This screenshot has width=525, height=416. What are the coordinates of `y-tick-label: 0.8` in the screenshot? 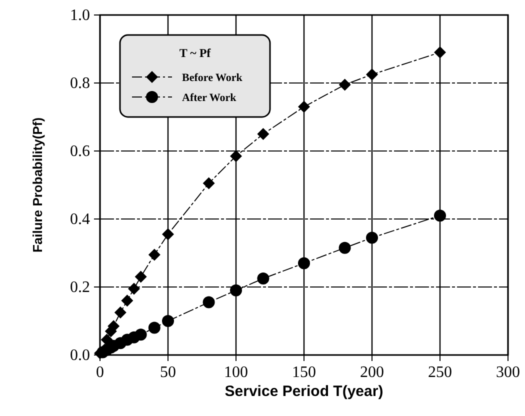 It's located at (80, 83).